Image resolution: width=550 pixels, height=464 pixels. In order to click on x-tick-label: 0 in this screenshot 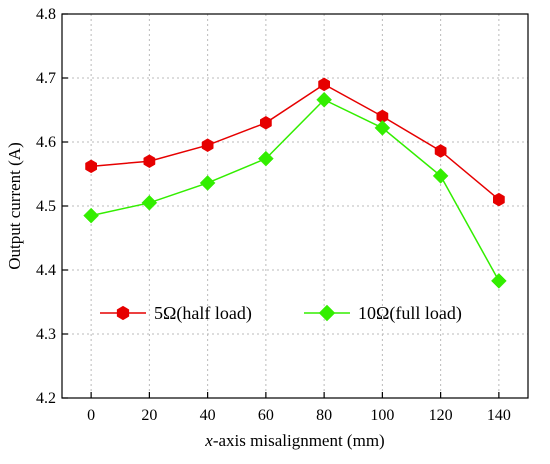, I will do `click(91, 415)`.